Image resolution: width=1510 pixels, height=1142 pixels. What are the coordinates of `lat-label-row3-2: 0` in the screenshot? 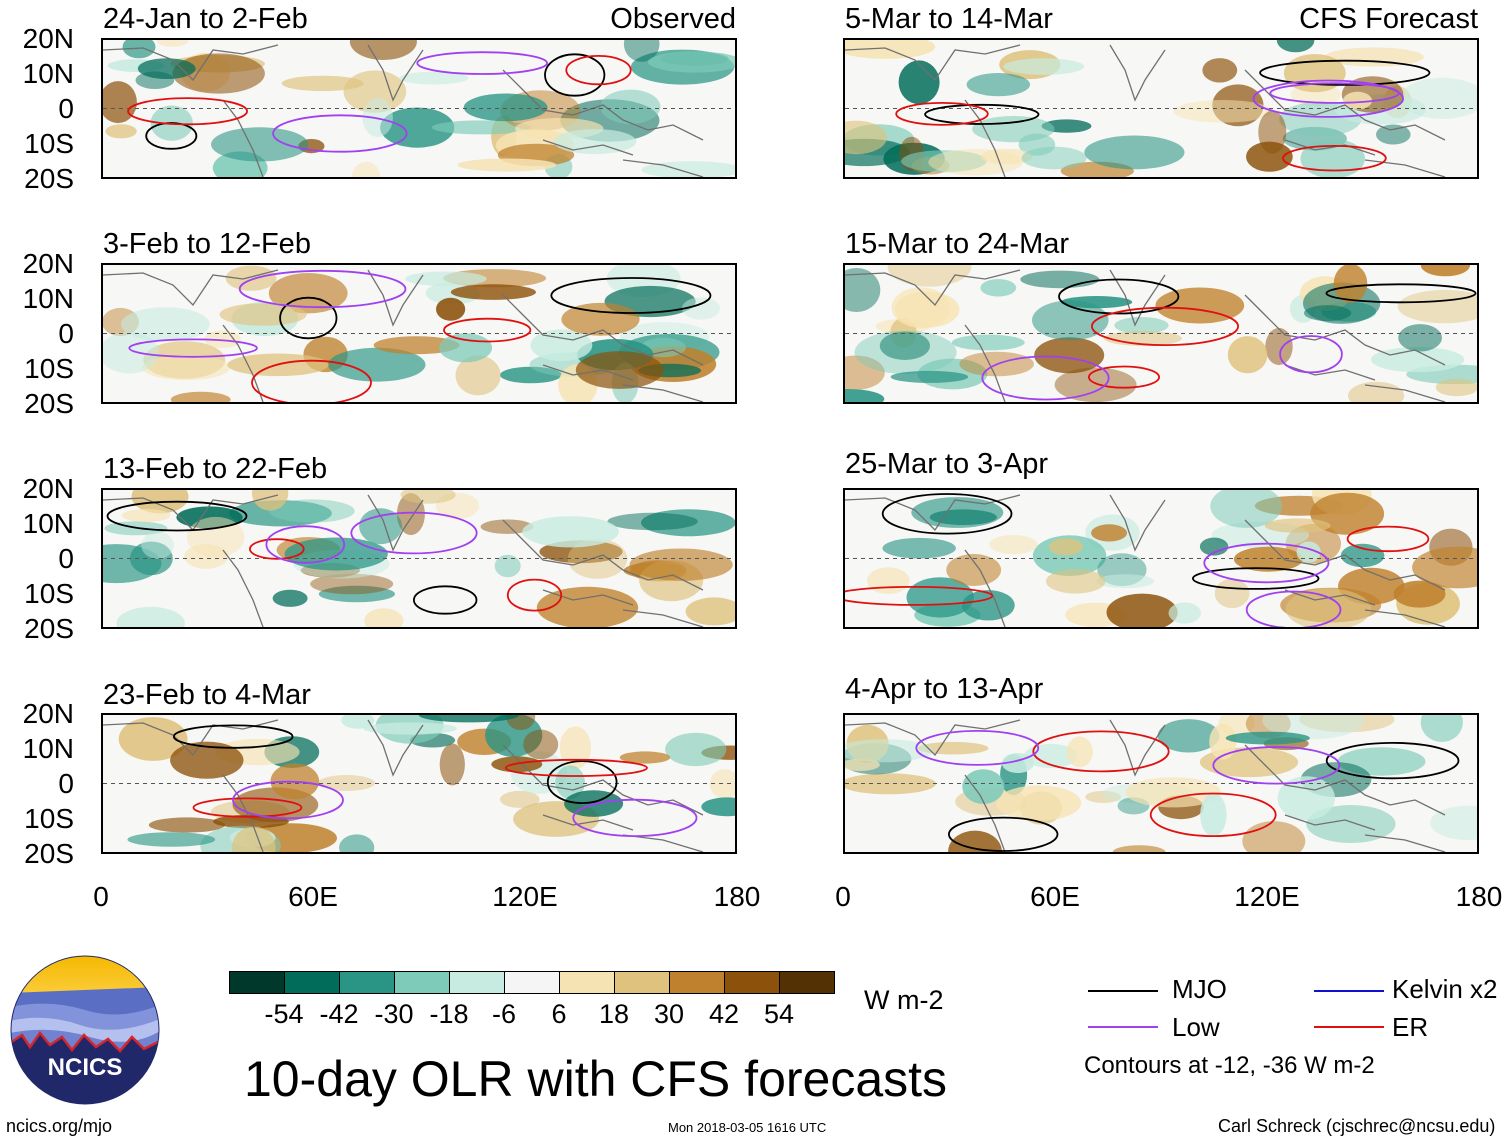 It's located at (66, 558).